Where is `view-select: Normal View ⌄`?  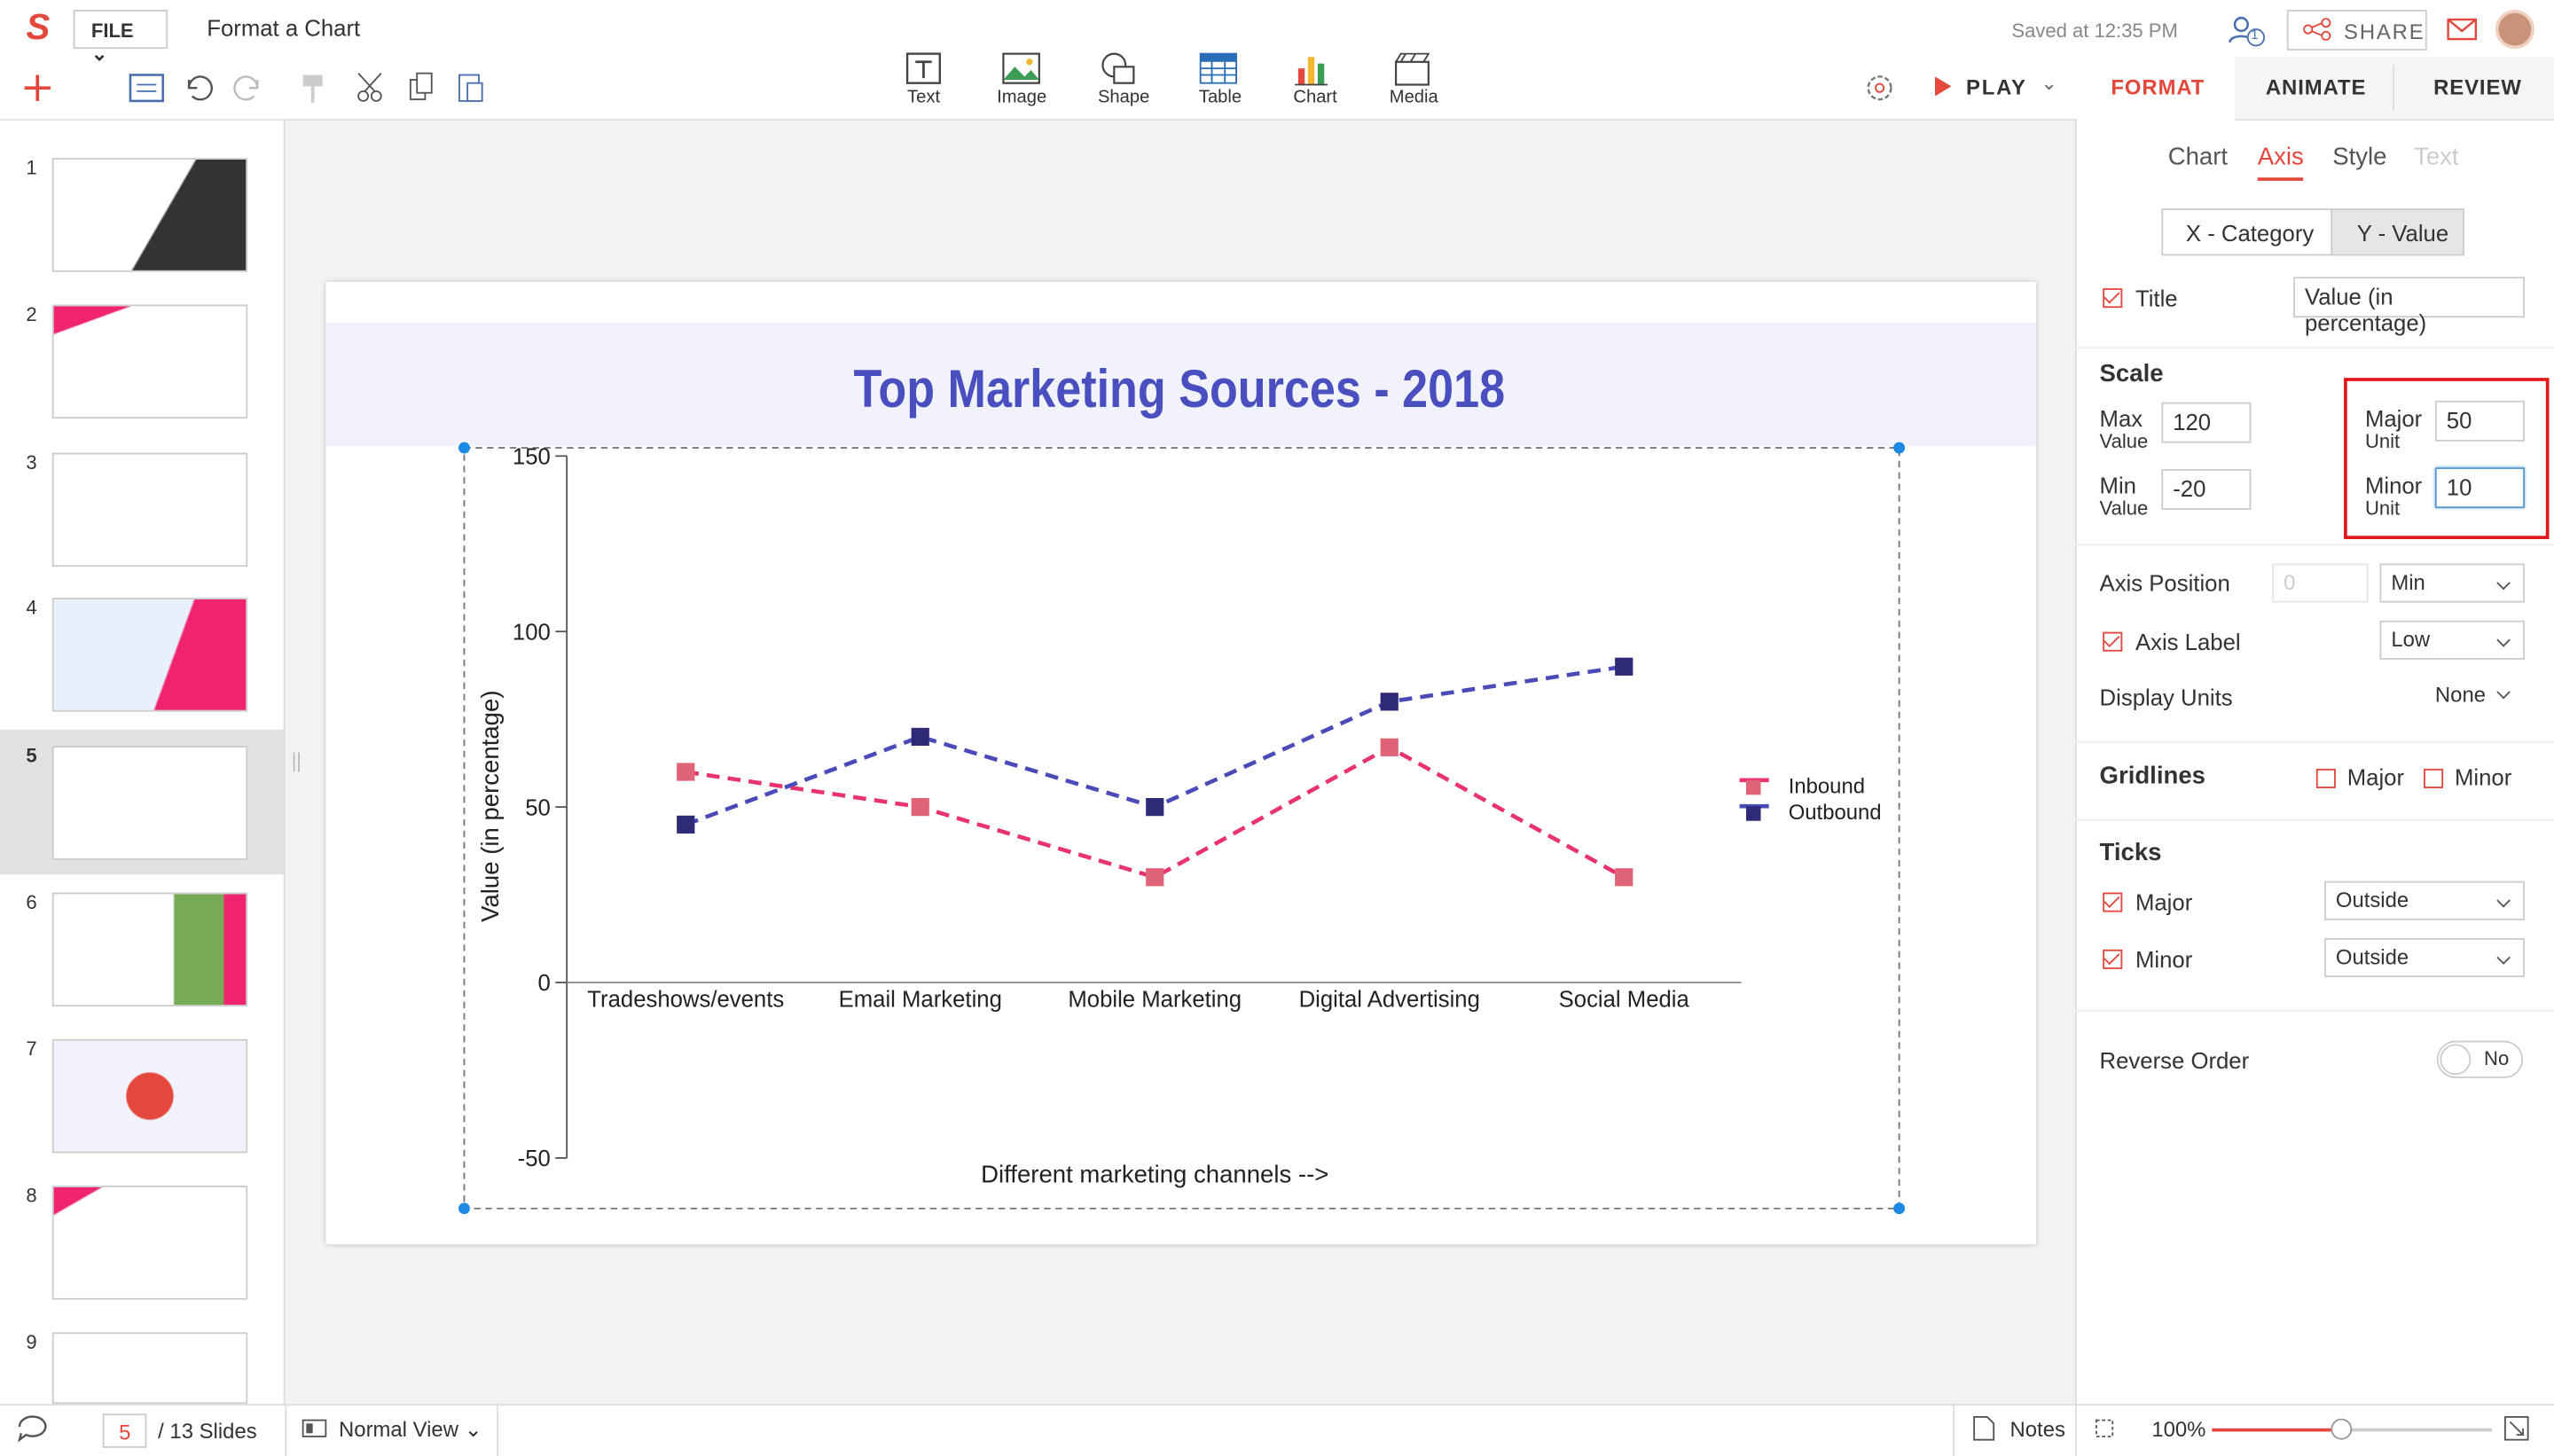
view-select: Normal View ⌄ is located at coordinates (410, 1429).